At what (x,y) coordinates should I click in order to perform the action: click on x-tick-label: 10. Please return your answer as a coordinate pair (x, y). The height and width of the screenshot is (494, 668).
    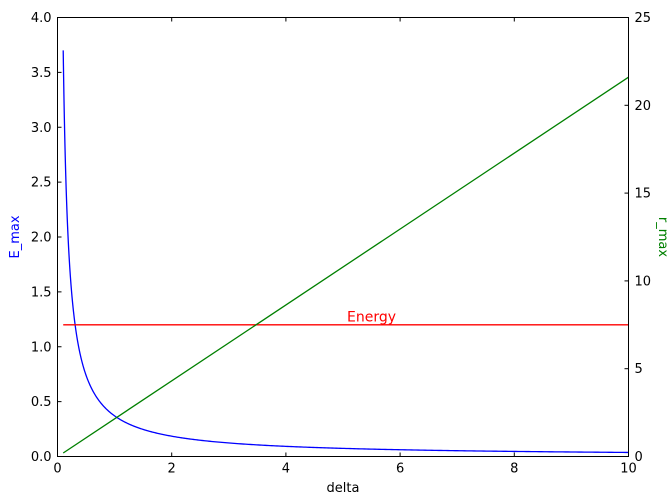
    Looking at the image, I should click on (628, 469).